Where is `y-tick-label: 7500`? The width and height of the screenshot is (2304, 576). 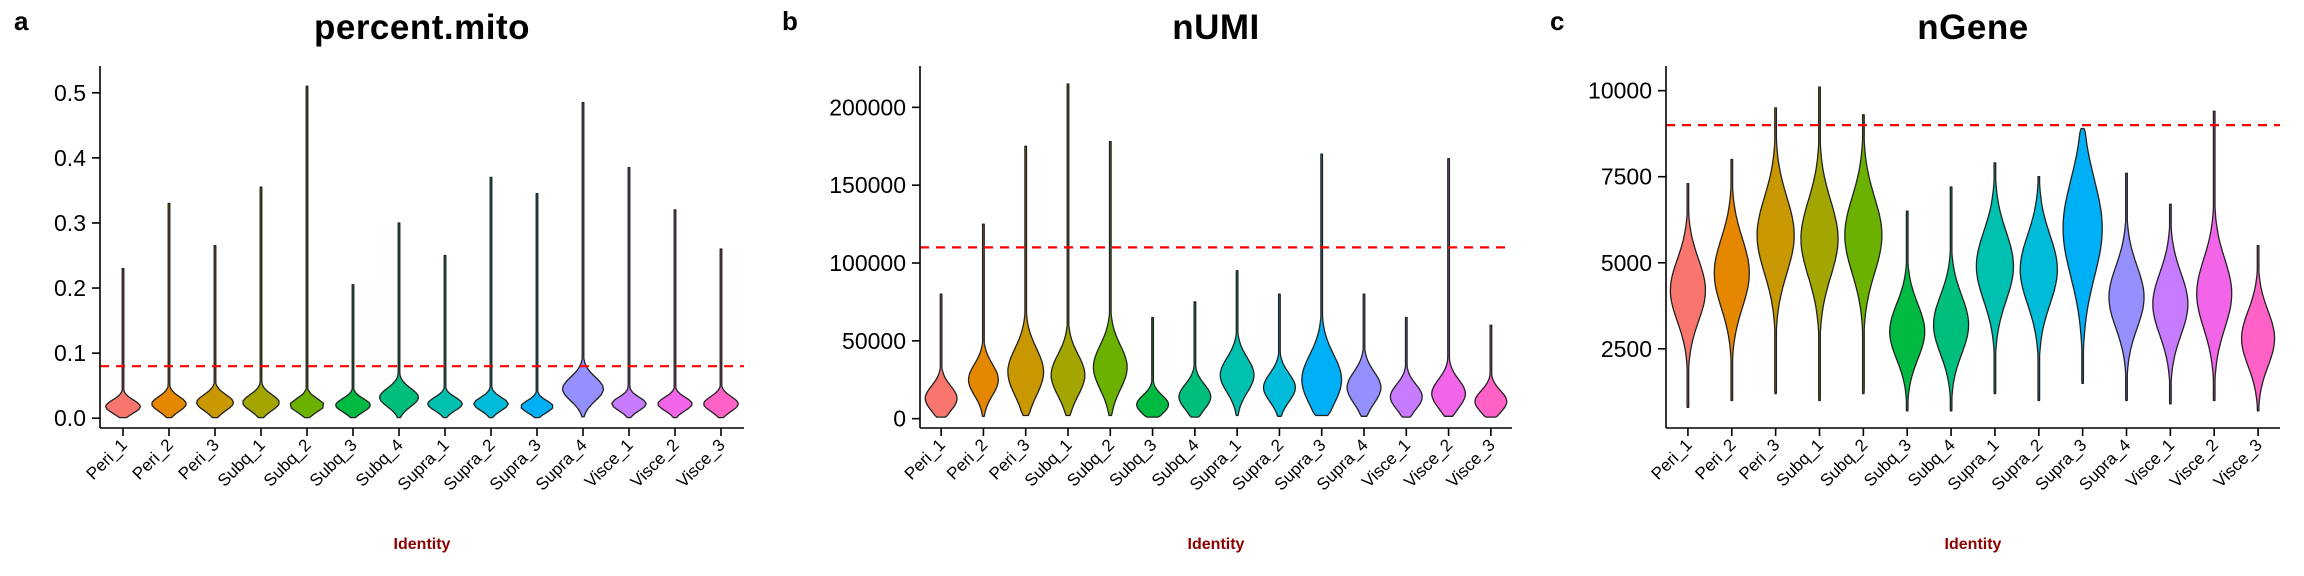 y-tick-label: 7500 is located at coordinates (1626, 177).